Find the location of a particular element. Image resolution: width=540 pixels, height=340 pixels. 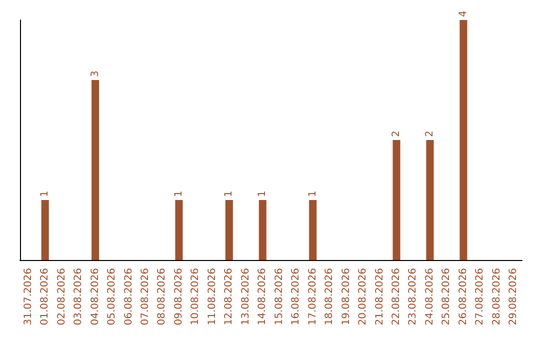

x-tick-label: 01.08.2026 is located at coordinates (45, 297).